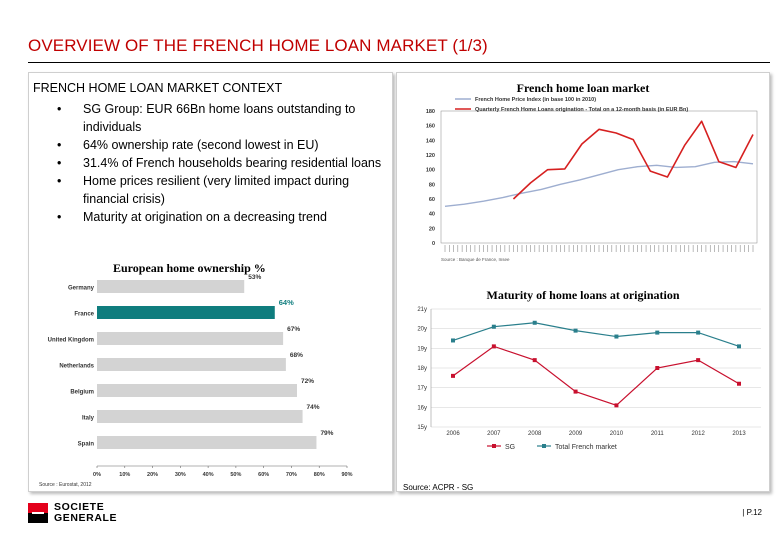 Image resolution: width=780 pixels, height=540 pixels. I want to click on tick-label: 2006, so click(453, 434).